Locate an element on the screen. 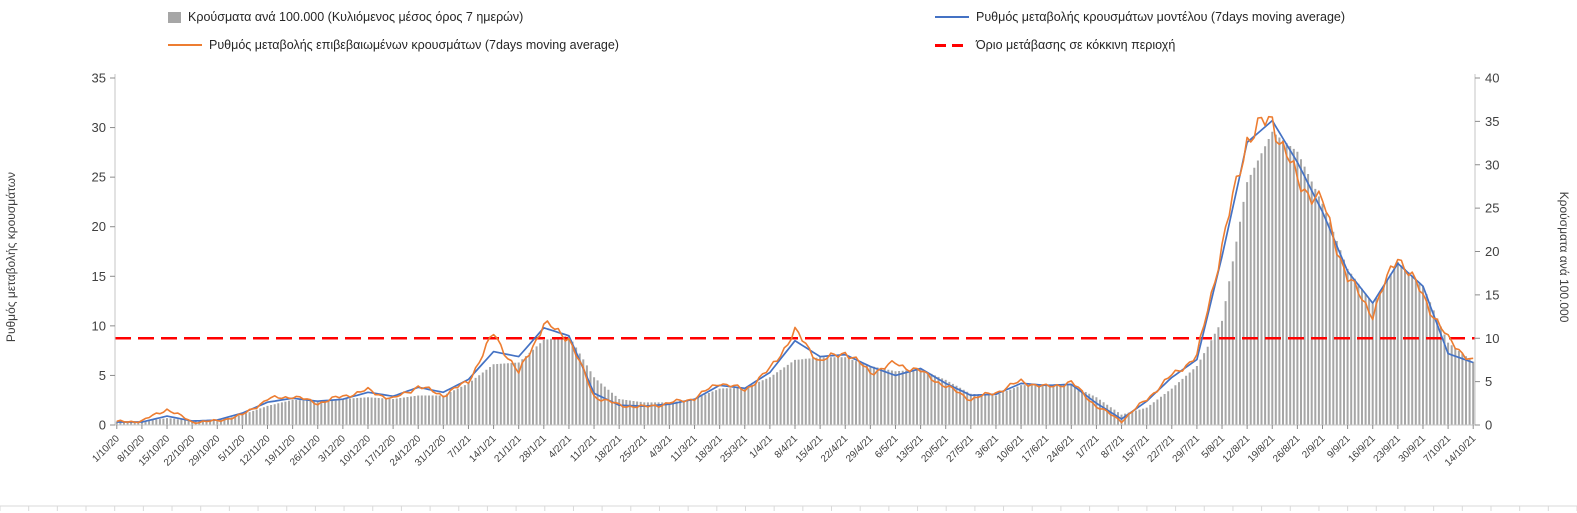 This screenshot has width=1577, height=513. left-axis-tick-label: 30 is located at coordinates (99, 127).